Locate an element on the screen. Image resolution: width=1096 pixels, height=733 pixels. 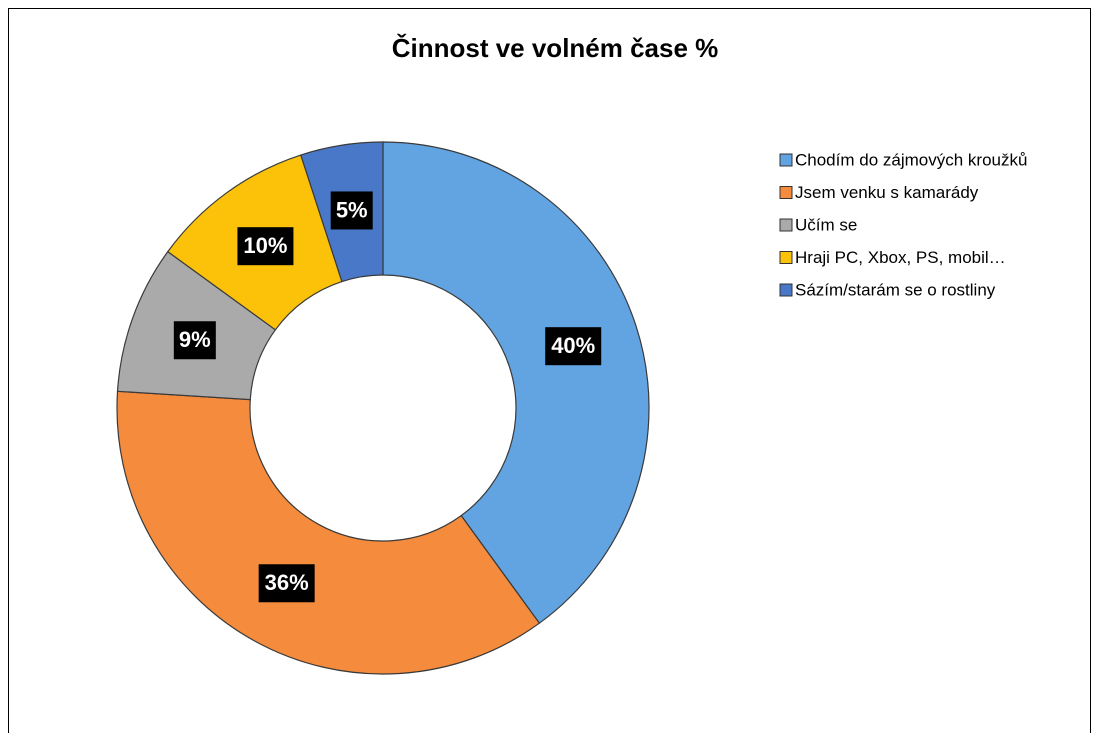
legend-label: Sázím/starám se o rostliny is located at coordinates (895, 289).